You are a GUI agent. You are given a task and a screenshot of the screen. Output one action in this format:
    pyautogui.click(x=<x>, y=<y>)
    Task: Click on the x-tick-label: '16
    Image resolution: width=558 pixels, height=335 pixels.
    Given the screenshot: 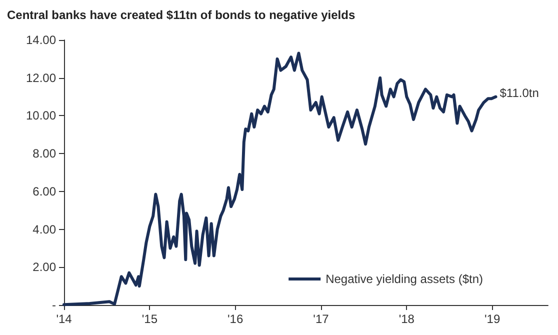 What is the action you would take?
    pyautogui.click(x=236, y=319)
    